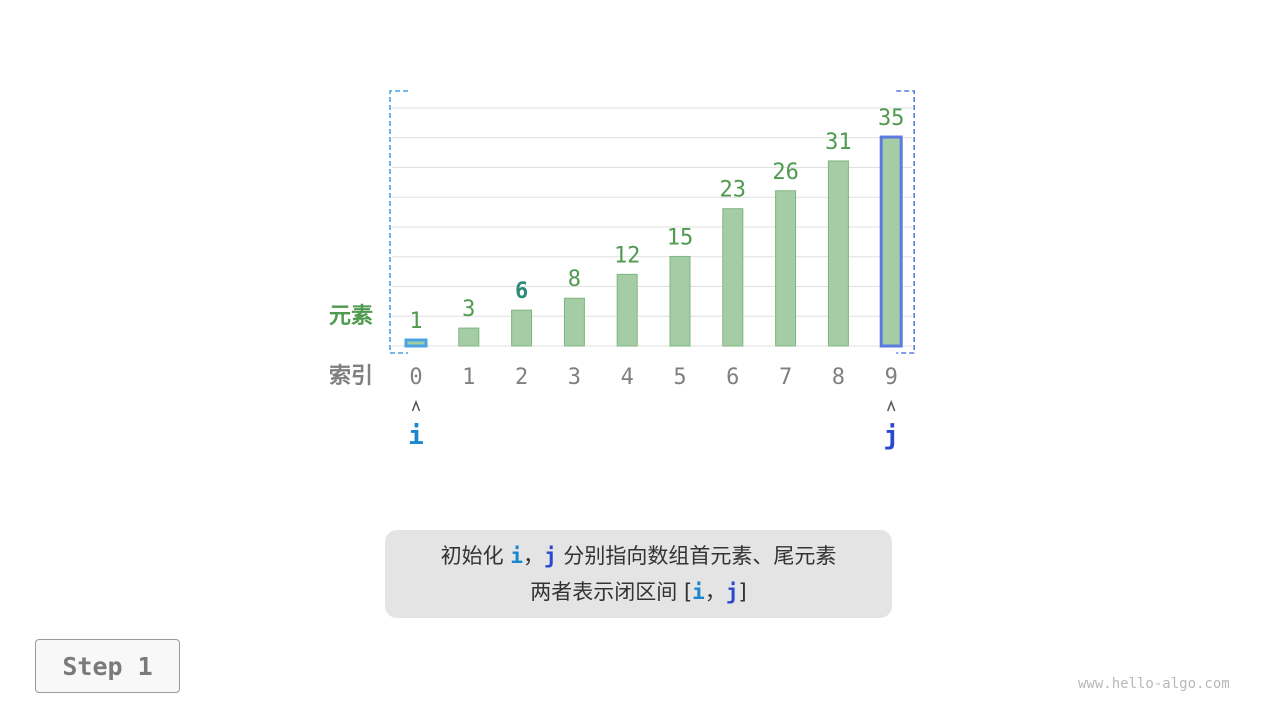  I want to click on index-label-2: 2, so click(521, 377).